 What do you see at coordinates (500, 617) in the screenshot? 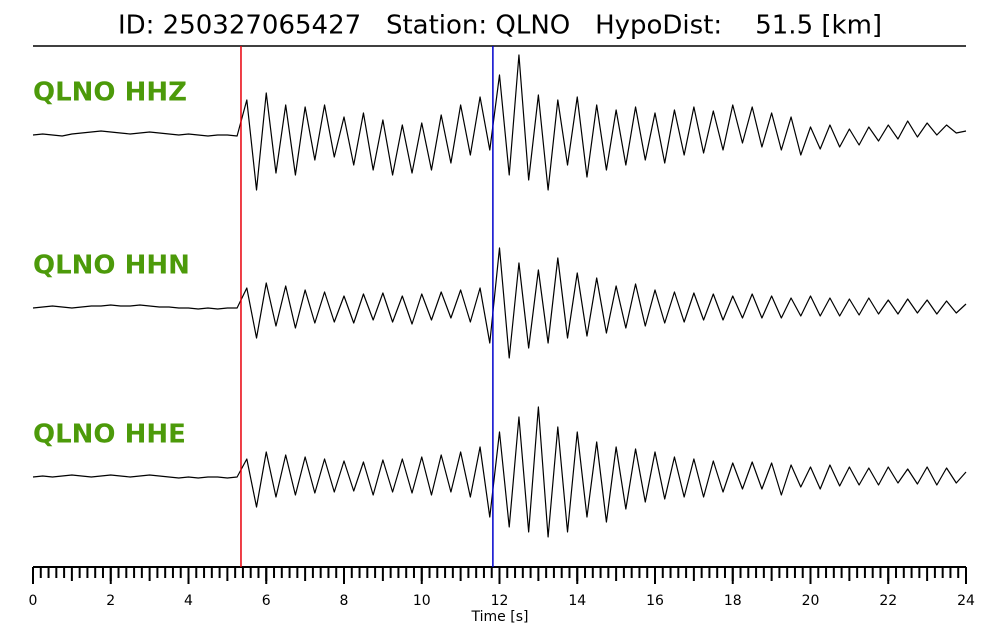
I see `x-axis-label: Time [s]` at bounding box center [500, 617].